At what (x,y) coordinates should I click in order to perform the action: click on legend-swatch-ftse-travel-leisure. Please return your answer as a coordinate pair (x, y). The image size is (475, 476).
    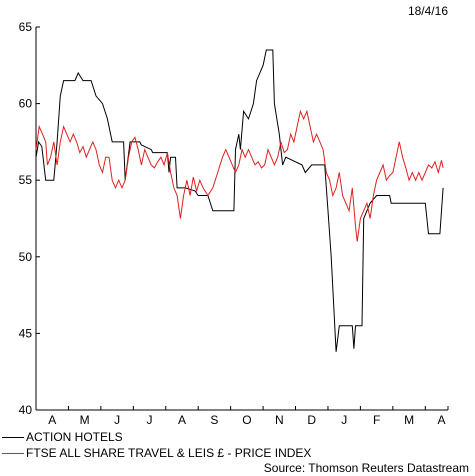
    Looking at the image, I should click on (13, 454).